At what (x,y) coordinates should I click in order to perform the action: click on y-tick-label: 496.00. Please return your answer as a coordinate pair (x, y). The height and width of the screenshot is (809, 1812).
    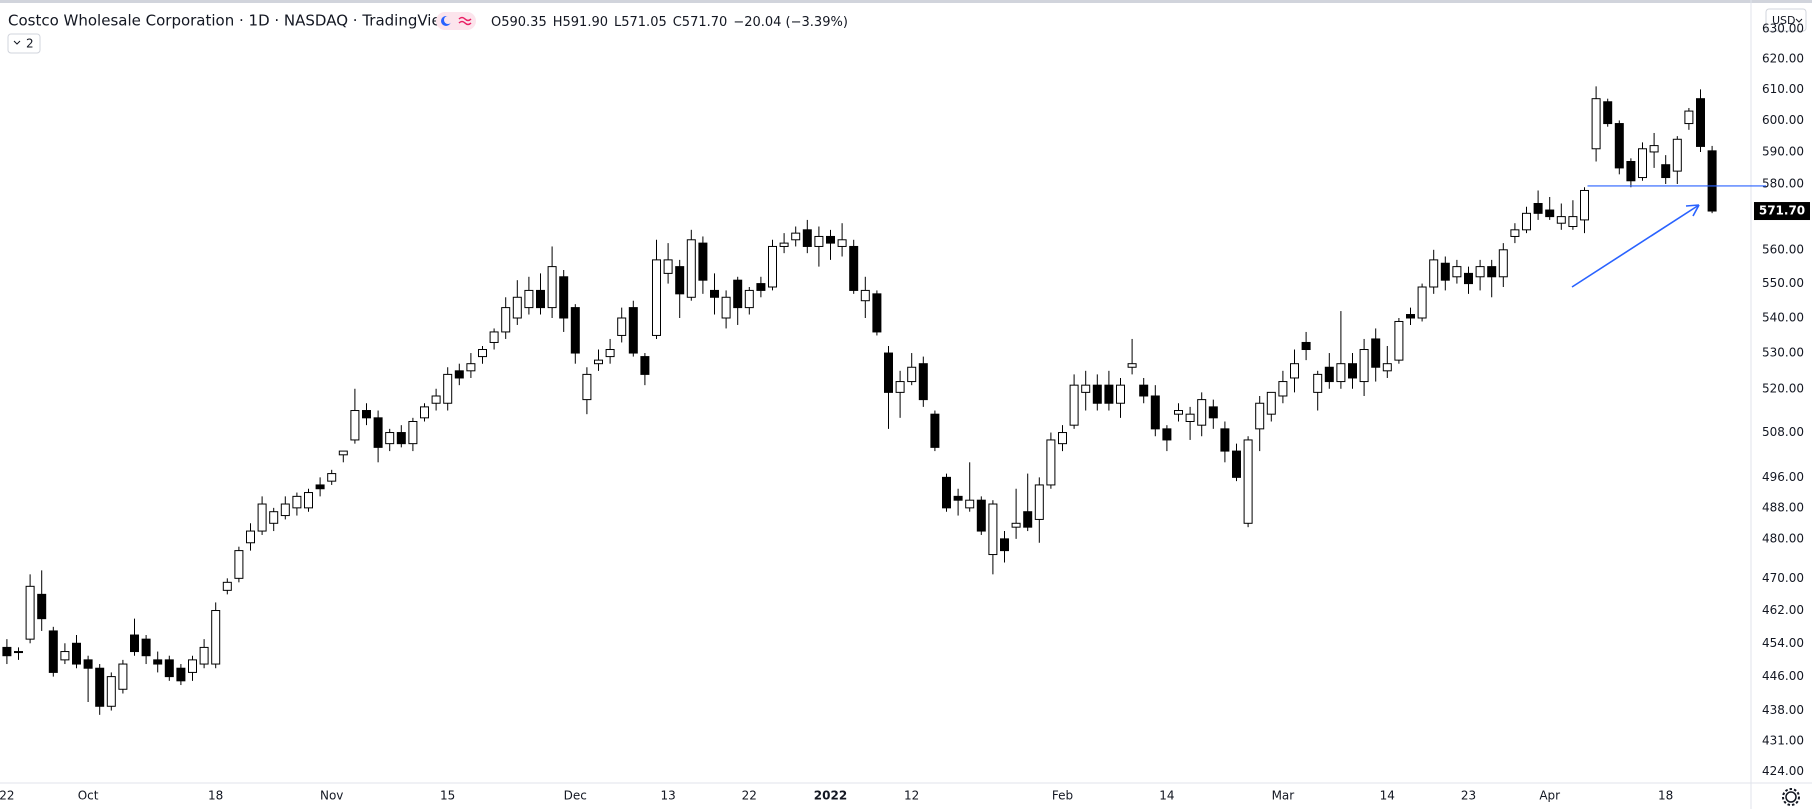
    Looking at the image, I should click on (1783, 477).